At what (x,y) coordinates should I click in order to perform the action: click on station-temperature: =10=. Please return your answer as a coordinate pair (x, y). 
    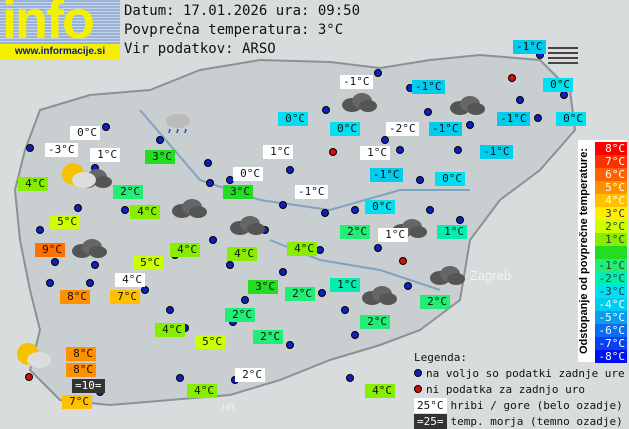
    Looking at the image, I should click on (88, 386).